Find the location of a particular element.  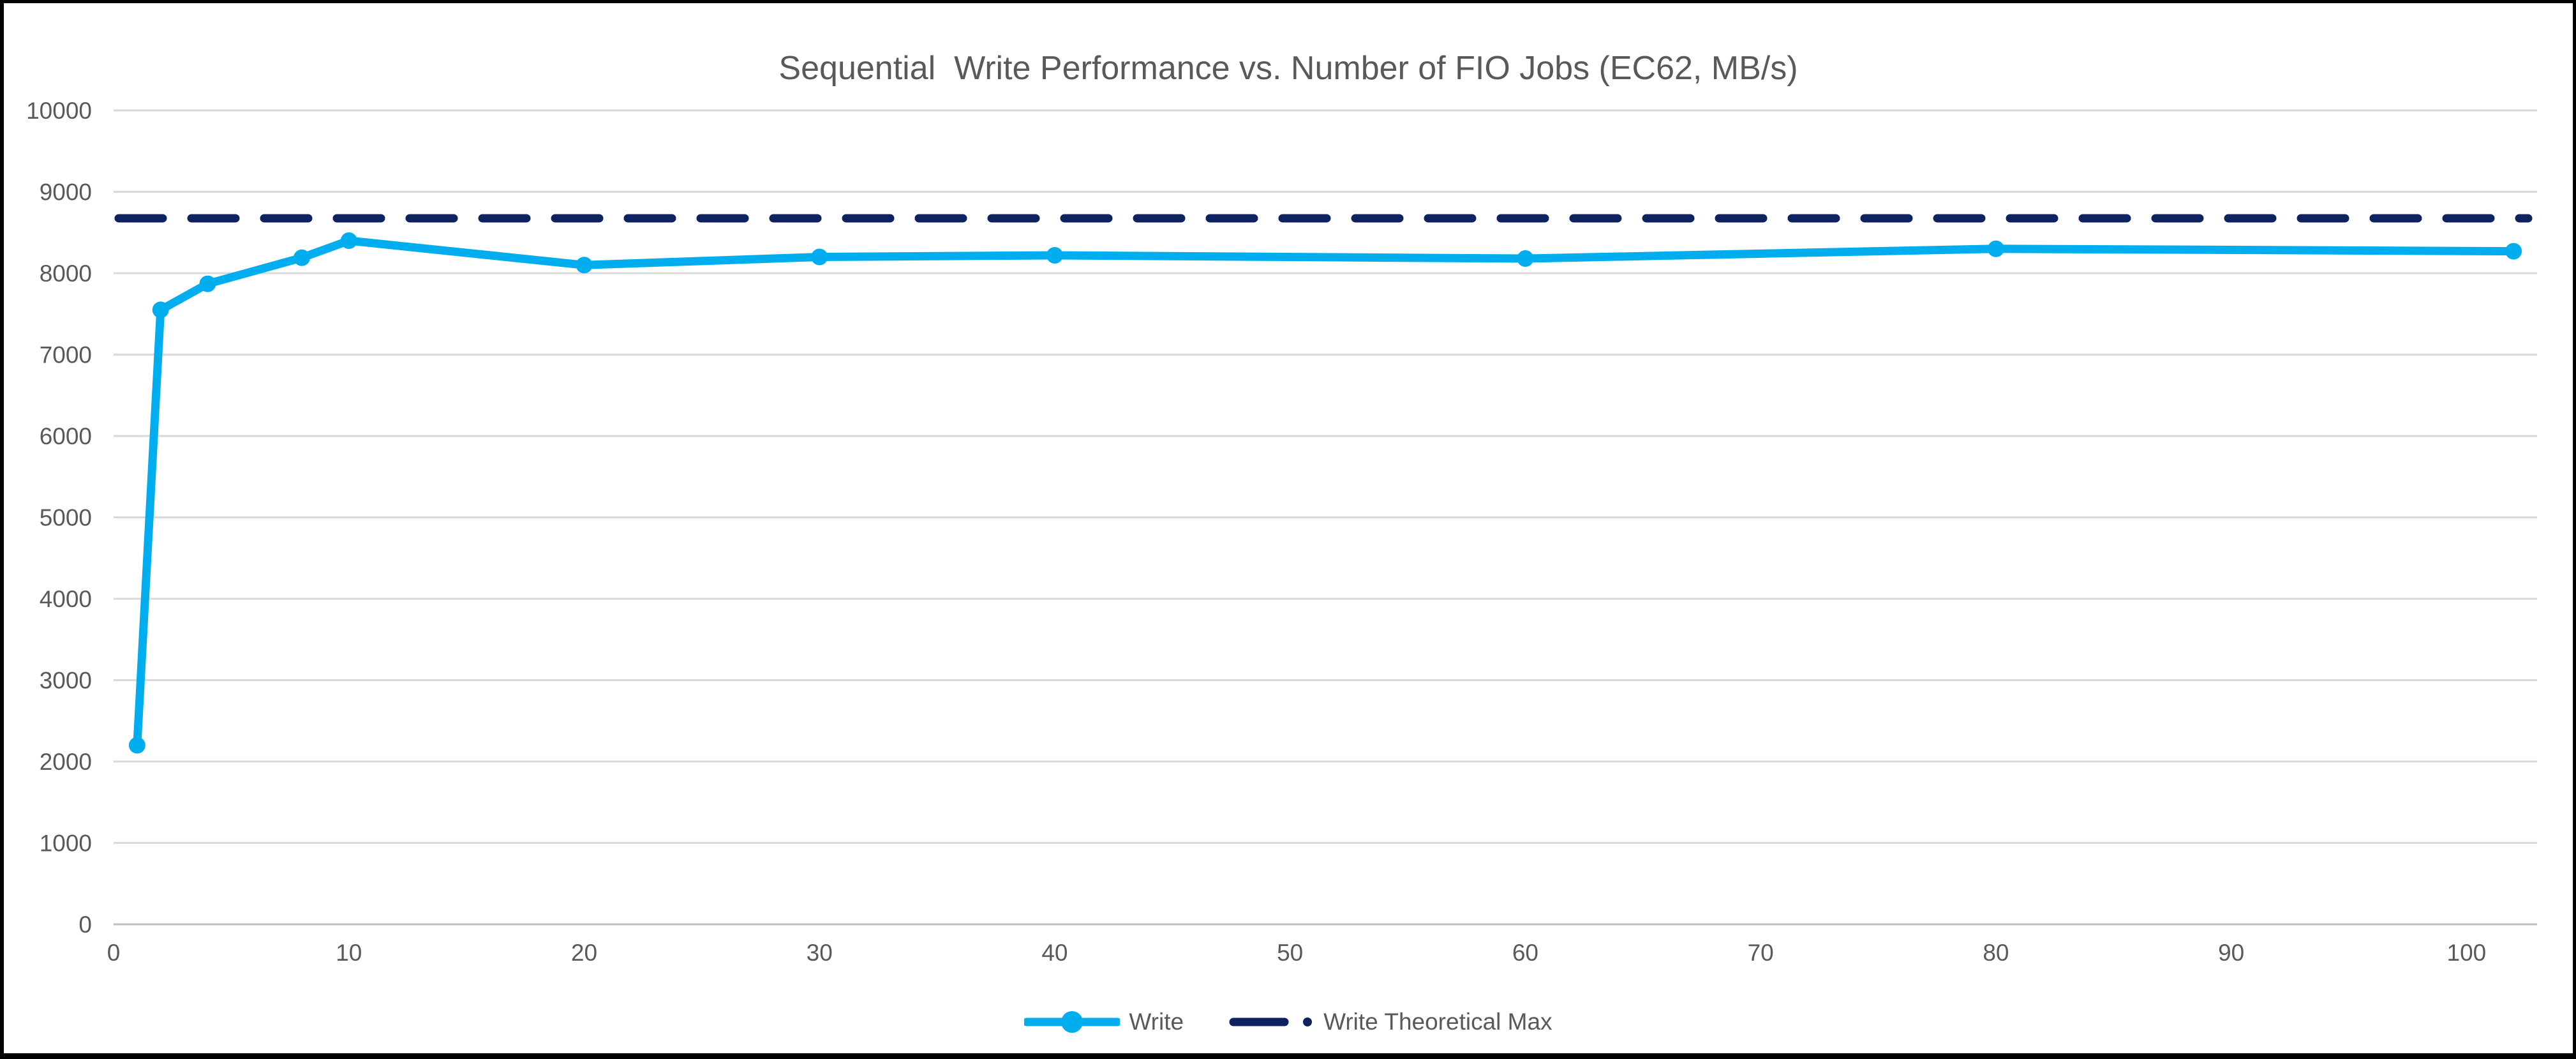

legend-item-theoretical-max: Write Theoretical Max is located at coordinates (1390, 1022).